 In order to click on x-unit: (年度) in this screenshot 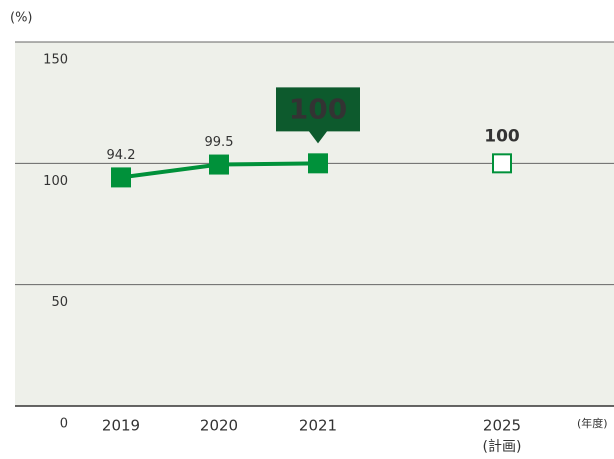, I will do `click(592, 423)`.